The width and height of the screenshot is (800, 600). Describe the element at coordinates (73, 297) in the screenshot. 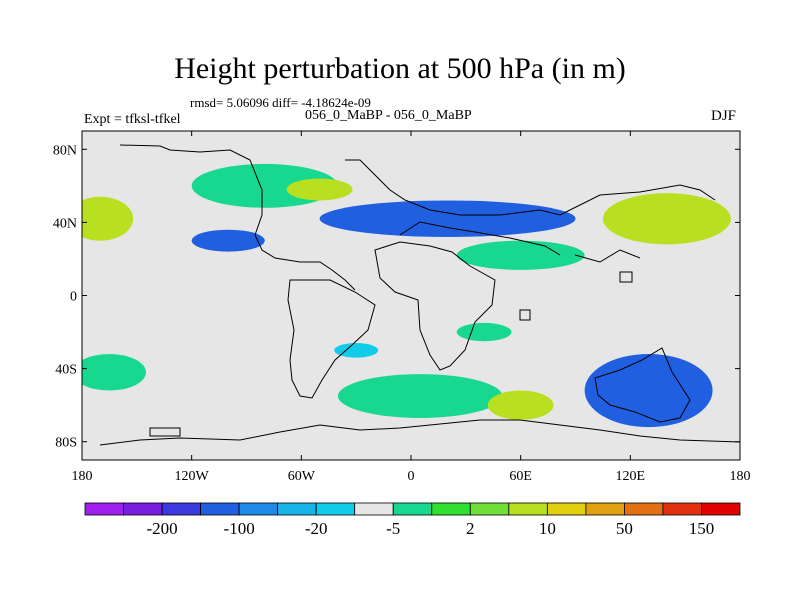

I see `y-tick-label: 0` at that location.